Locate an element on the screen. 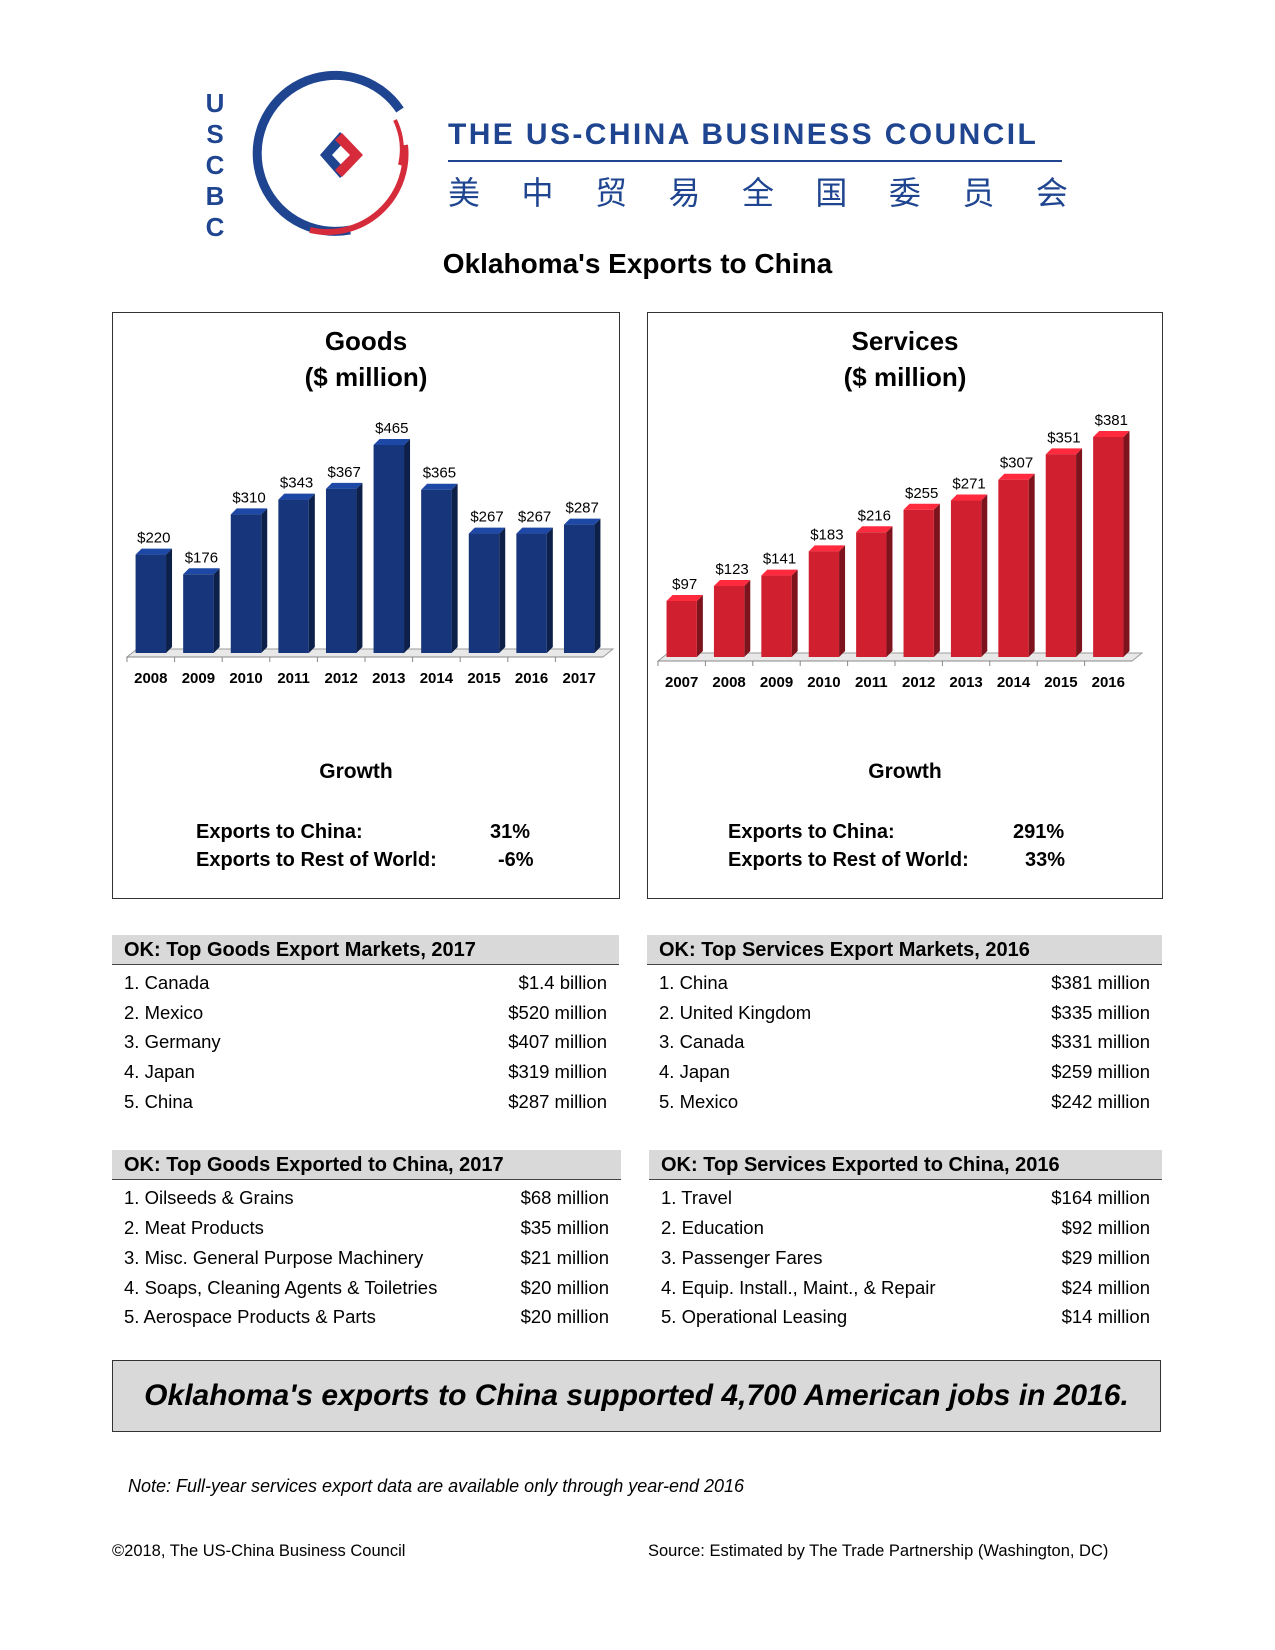 This screenshot has width=1275, height=1650. chinese-char: 会 is located at coordinates (1051, 193).